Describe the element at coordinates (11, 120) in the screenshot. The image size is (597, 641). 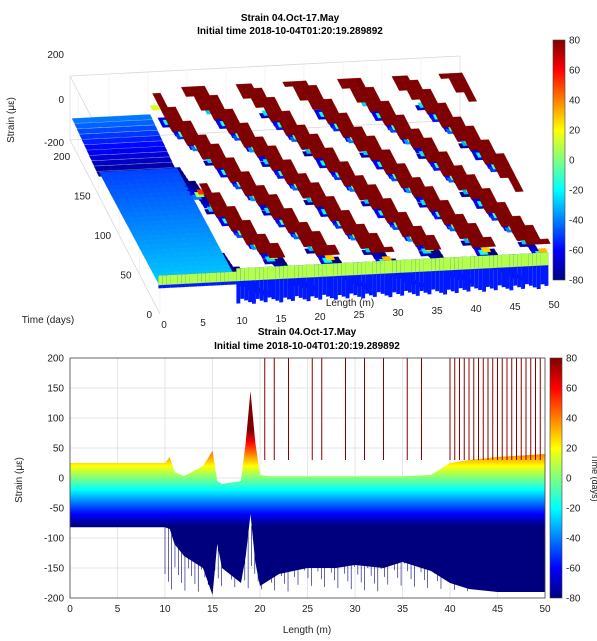
I see `z-axis-label: Strain (με)` at that location.